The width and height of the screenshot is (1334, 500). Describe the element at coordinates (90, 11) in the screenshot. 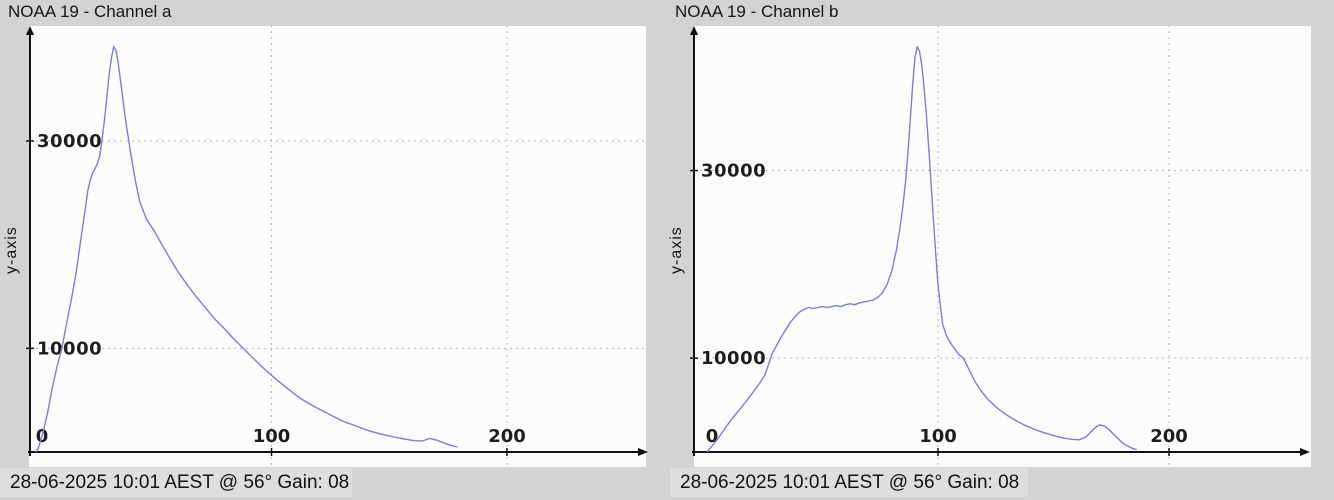

I see `chart-title: NOAA 19 - Channel a` at that location.